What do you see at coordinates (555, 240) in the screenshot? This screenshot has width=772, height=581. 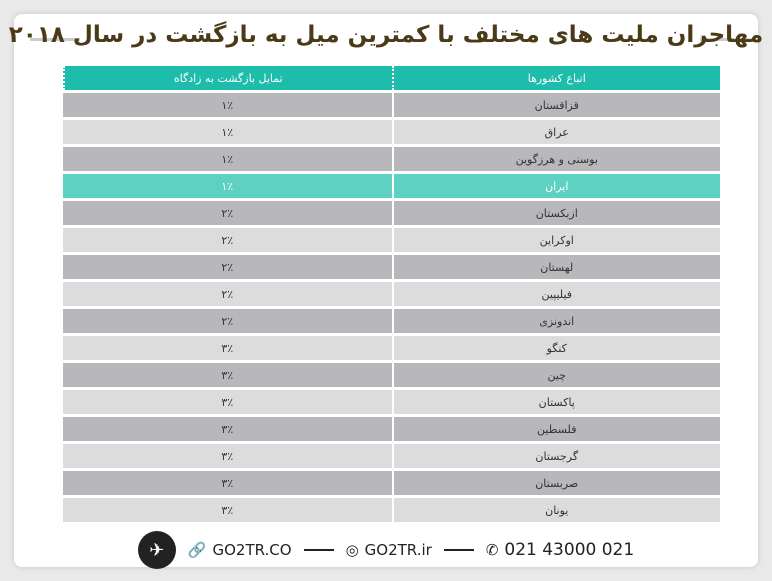 I see `country-cell: اوکراین` at bounding box center [555, 240].